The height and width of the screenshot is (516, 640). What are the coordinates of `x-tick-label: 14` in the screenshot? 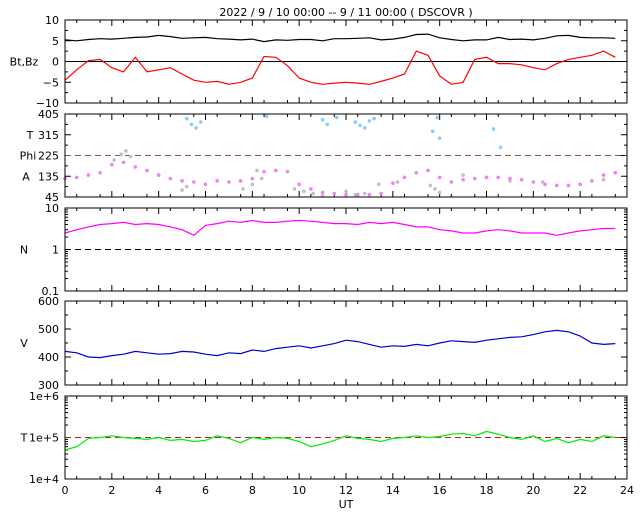 It's located at (393, 490).